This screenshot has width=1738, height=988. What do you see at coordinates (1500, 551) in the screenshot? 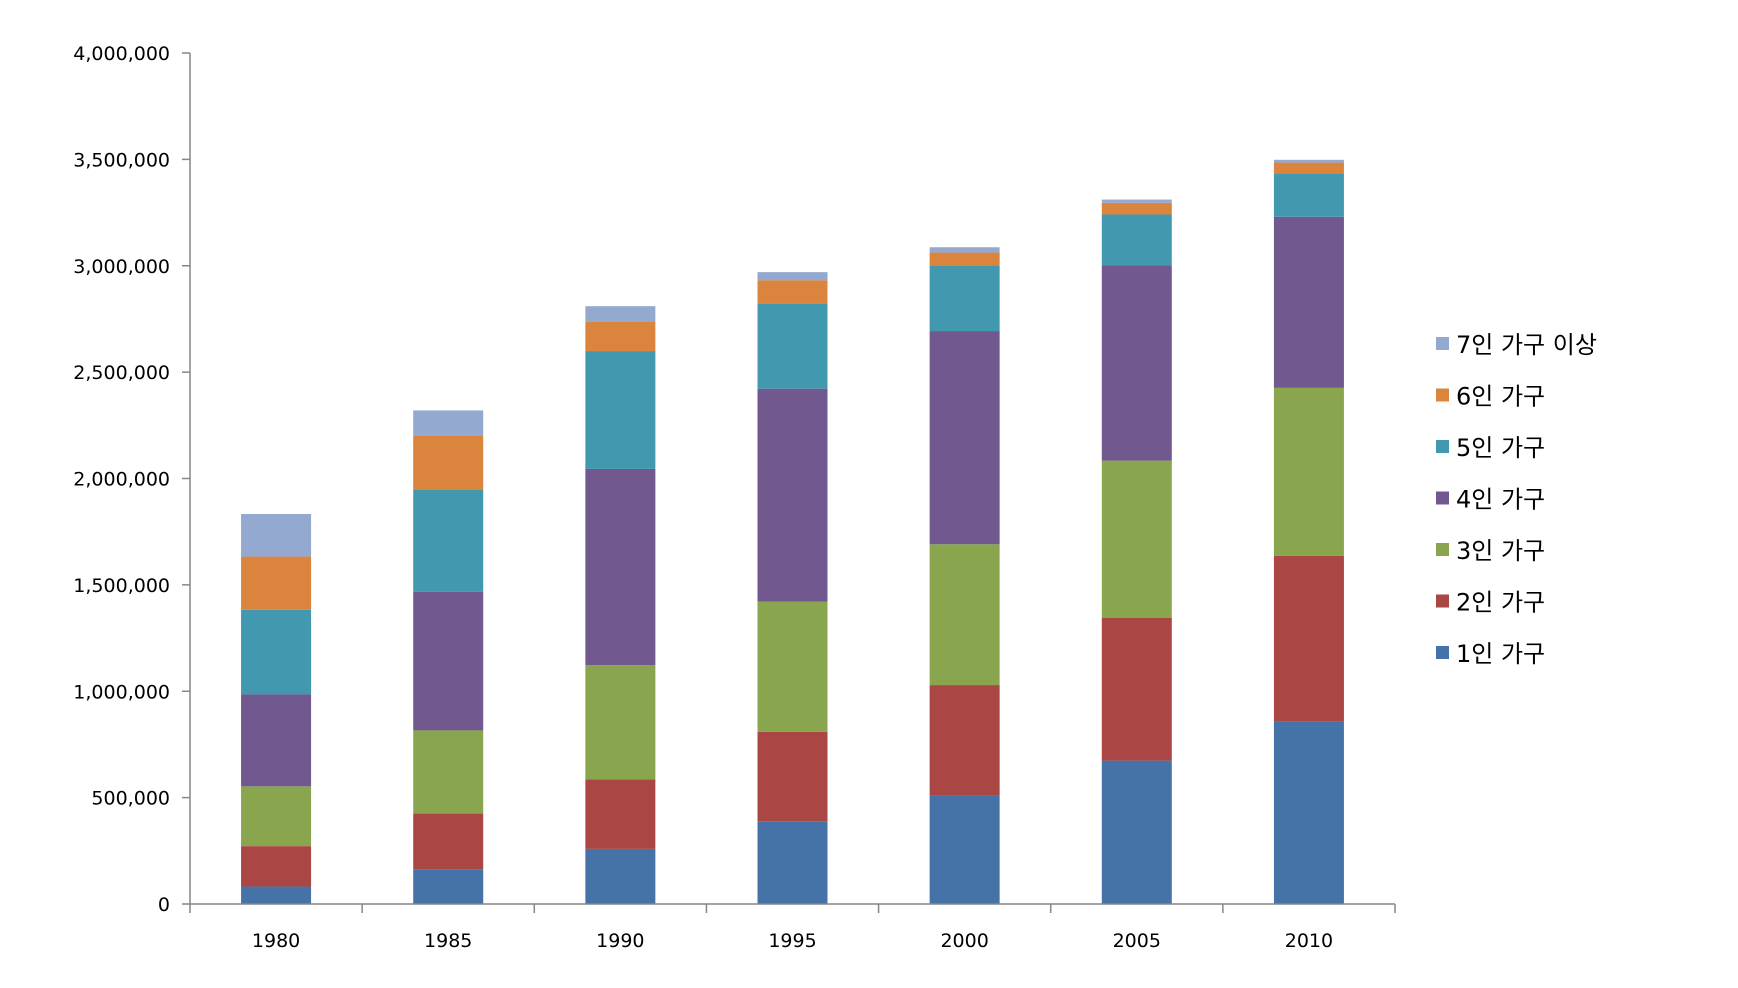
I see `legend-label: 3인 가구` at bounding box center [1500, 551].